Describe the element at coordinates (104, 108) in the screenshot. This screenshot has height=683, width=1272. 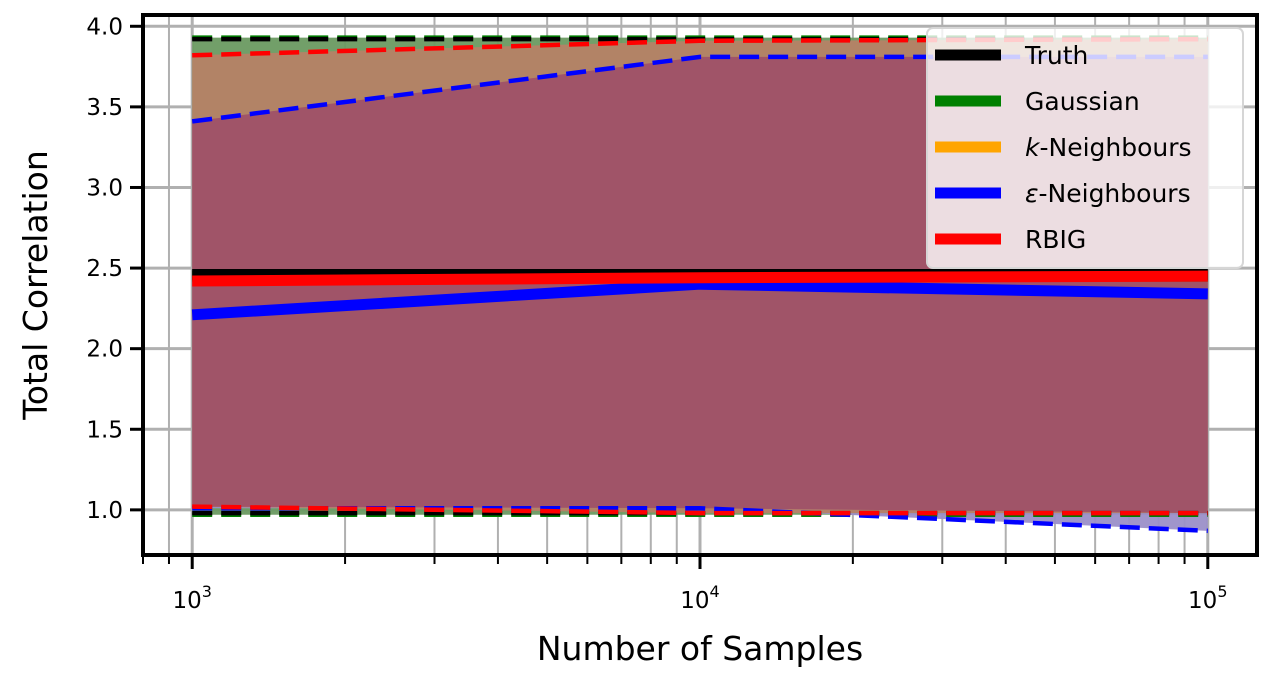
I see `y-tick-label: 3.5` at that location.